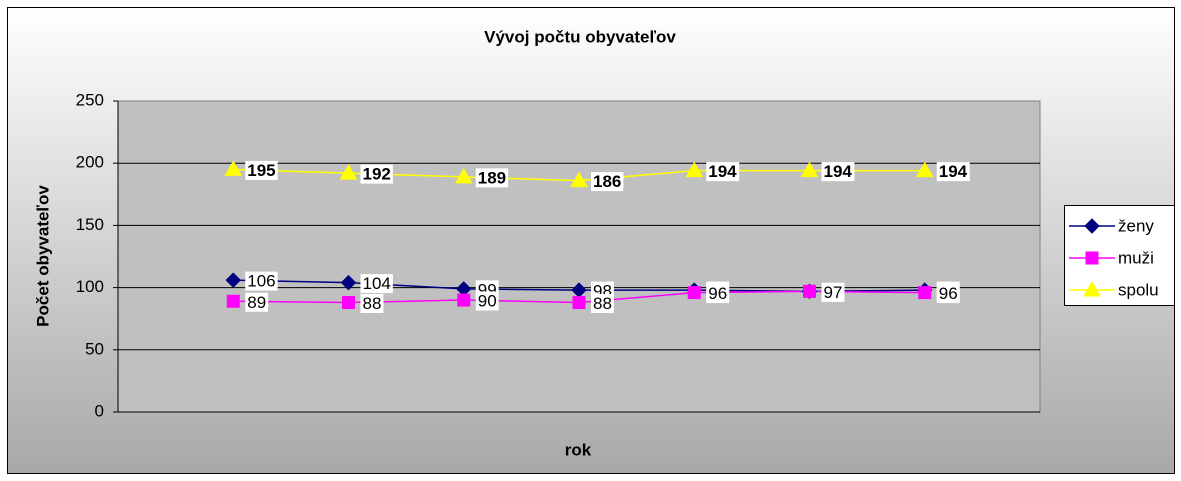 This screenshot has width=1181, height=481. What do you see at coordinates (90, 99) in the screenshot?
I see `y-tick-label: 250` at bounding box center [90, 99].